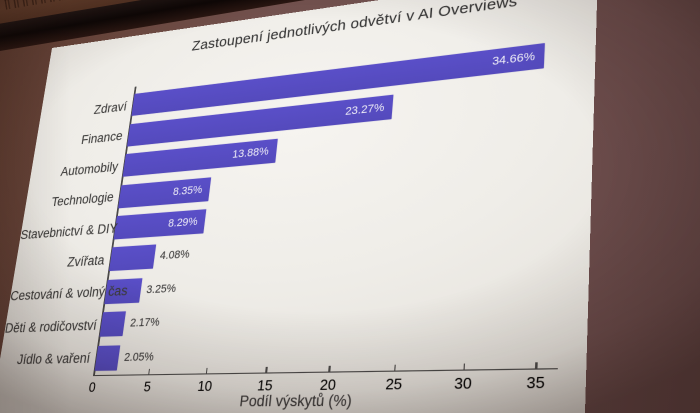  I want to click on bar-category-label: Finance, so click(102, 138).